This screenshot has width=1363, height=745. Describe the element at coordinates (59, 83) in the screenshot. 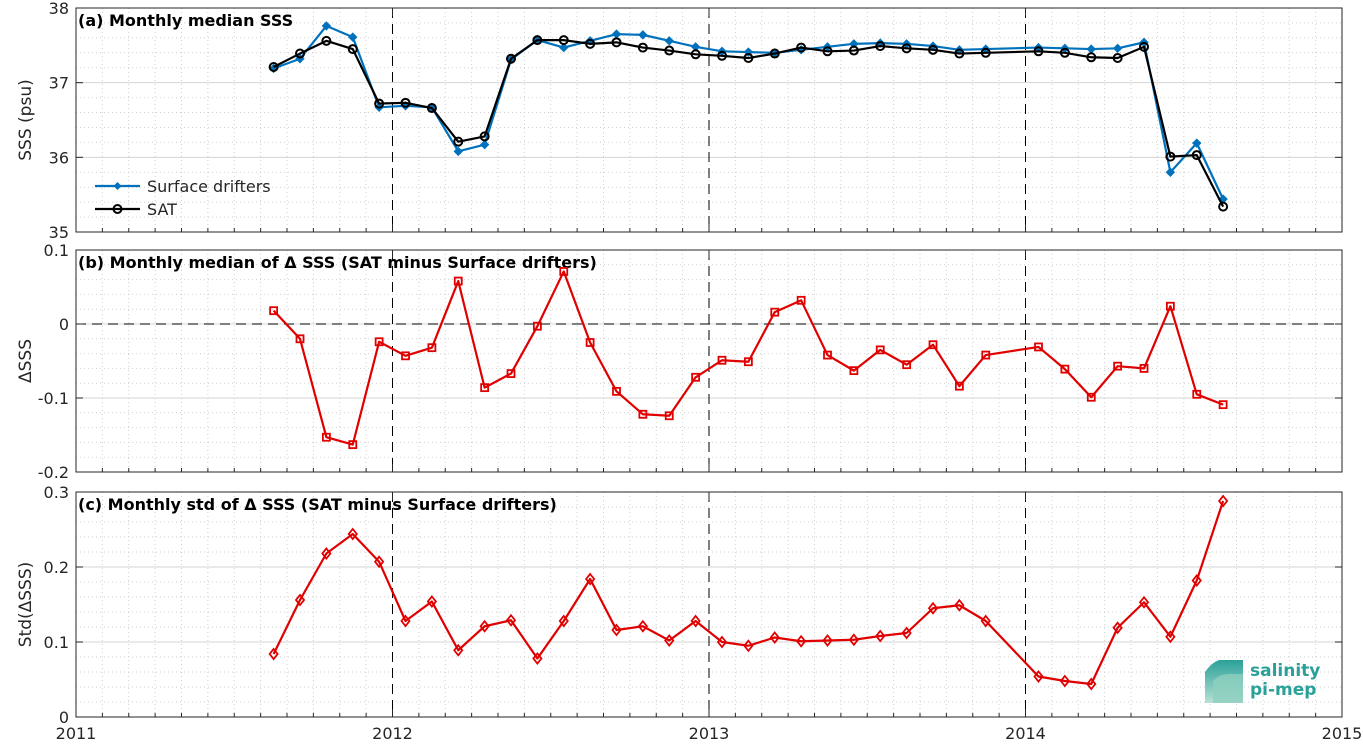

I see `y-tick-label: 37` at that location.